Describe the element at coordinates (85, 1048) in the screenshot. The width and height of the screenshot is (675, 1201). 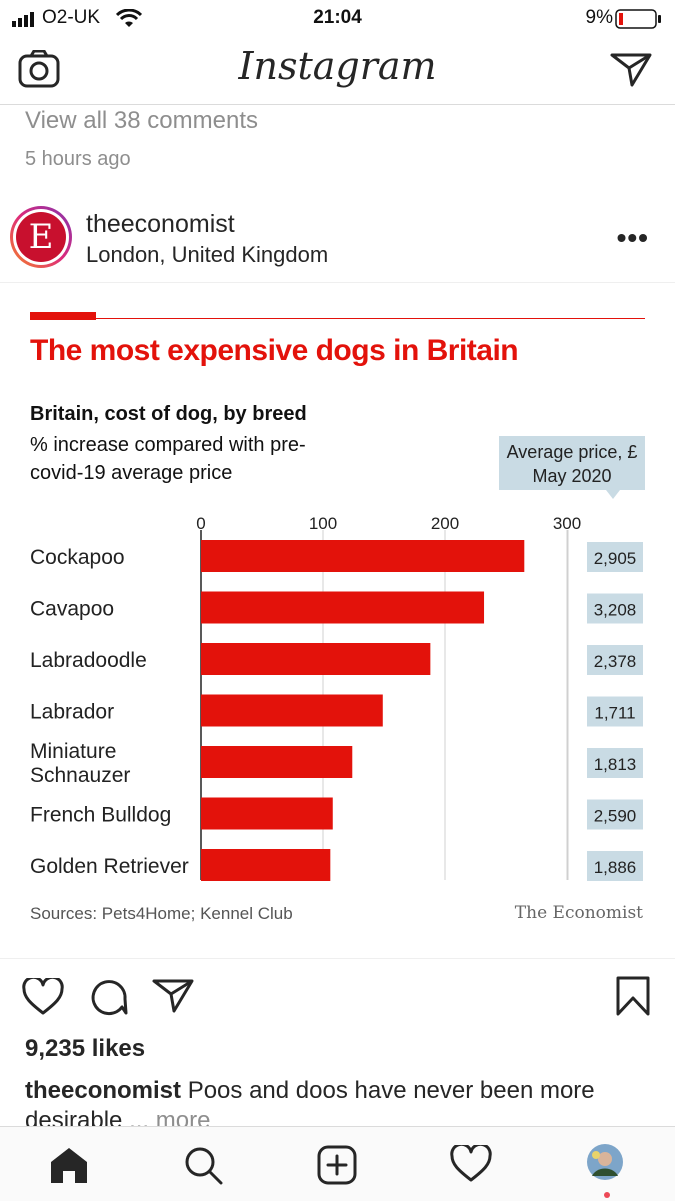
I see `like-count: 9,235 likes` at that location.